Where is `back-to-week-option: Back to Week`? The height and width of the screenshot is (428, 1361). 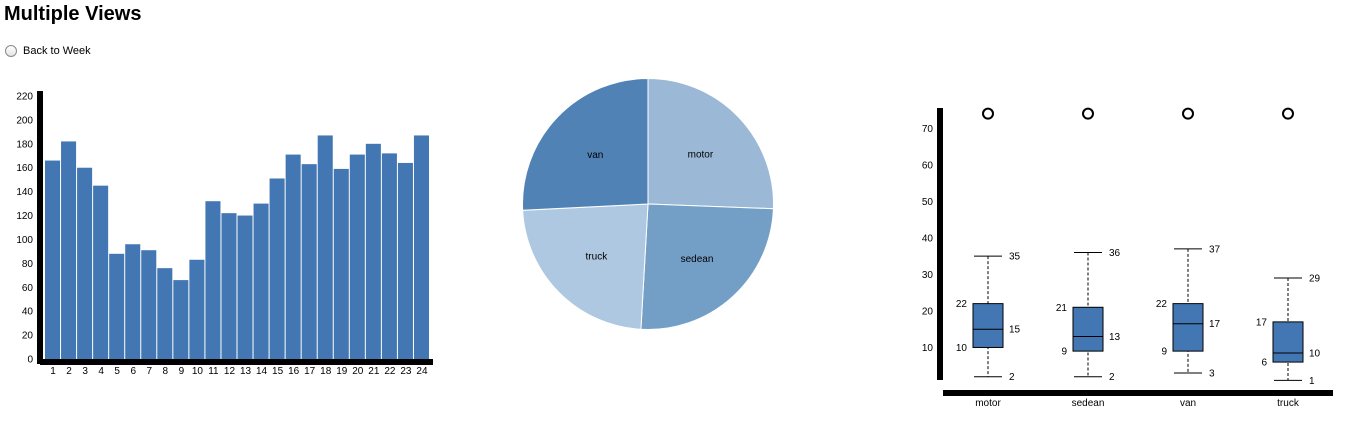 back-to-week-option: Back to Week is located at coordinates (48, 51).